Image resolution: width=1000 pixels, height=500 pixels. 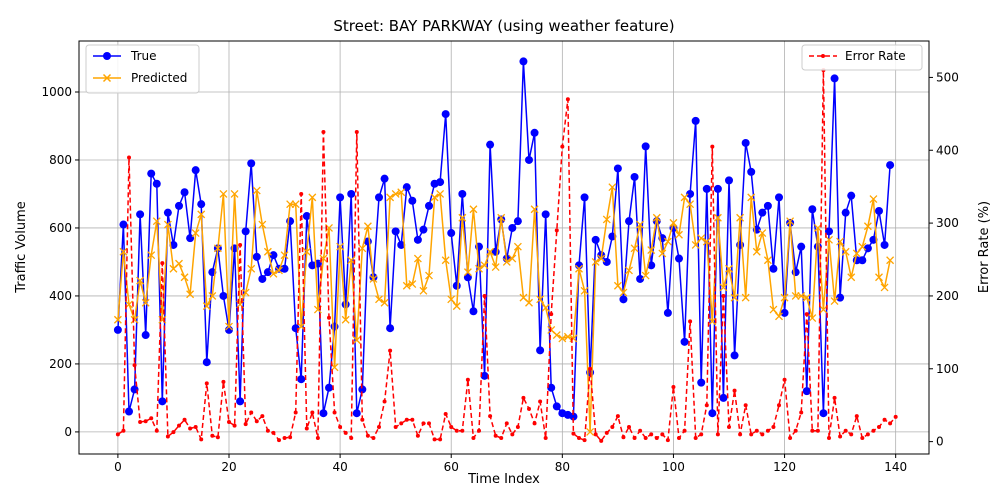 I want to click on y-axis-label-left: Traffic Volume, so click(x=21, y=247).